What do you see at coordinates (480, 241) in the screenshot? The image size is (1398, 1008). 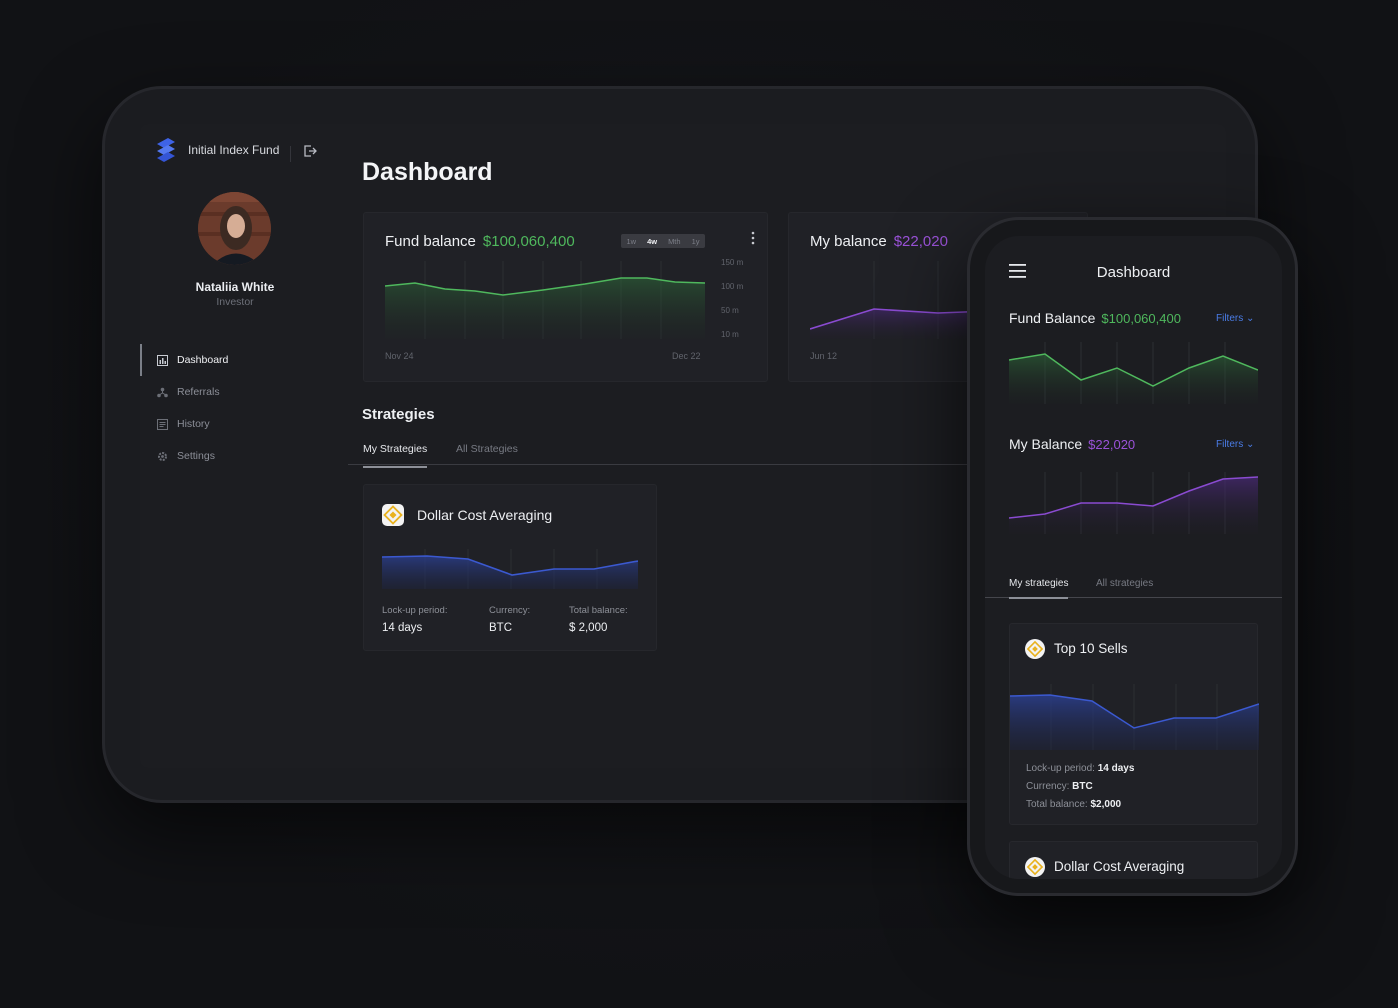 I see `fund-balance-title: Fund balance $100,060,400` at bounding box center [480, 241].